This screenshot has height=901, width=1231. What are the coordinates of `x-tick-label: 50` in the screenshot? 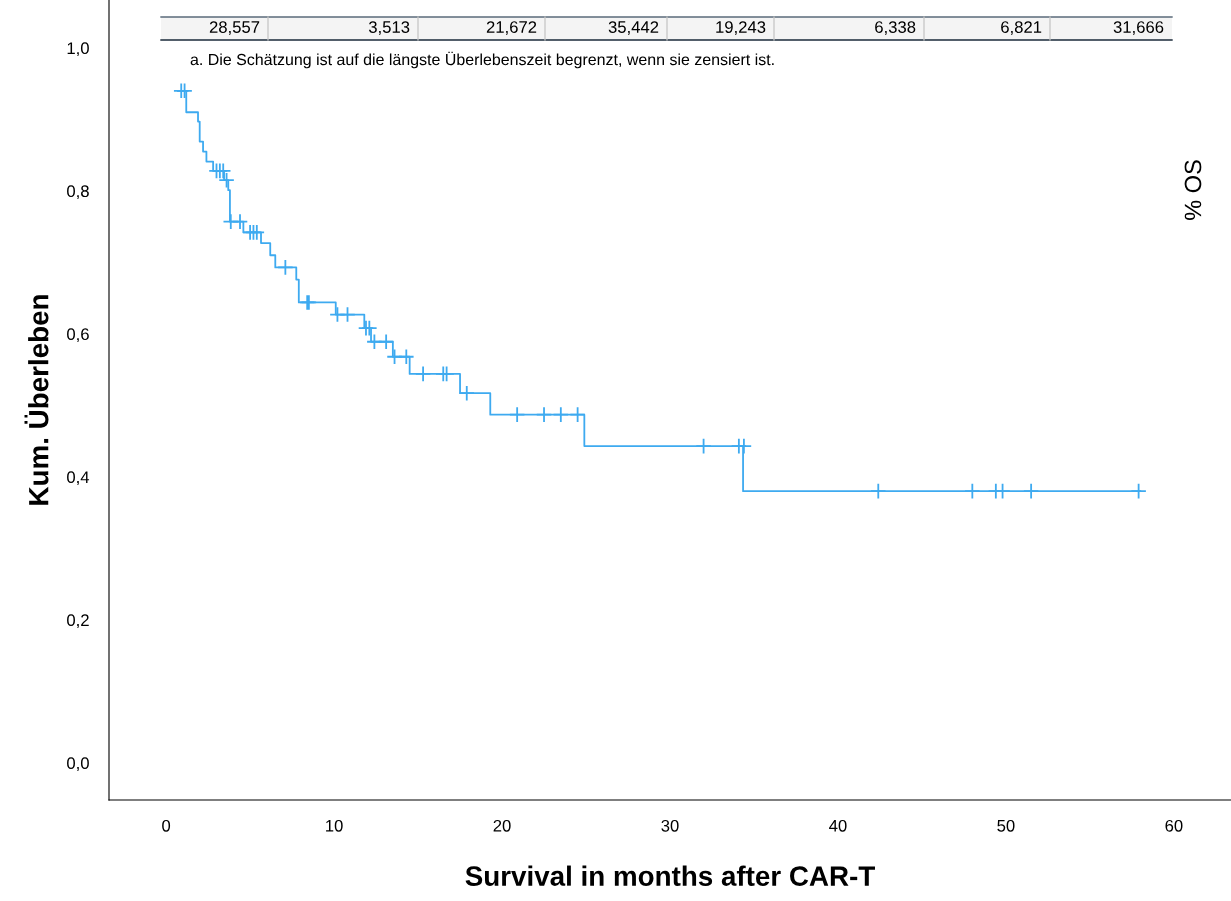 It's located at (1006, 825).